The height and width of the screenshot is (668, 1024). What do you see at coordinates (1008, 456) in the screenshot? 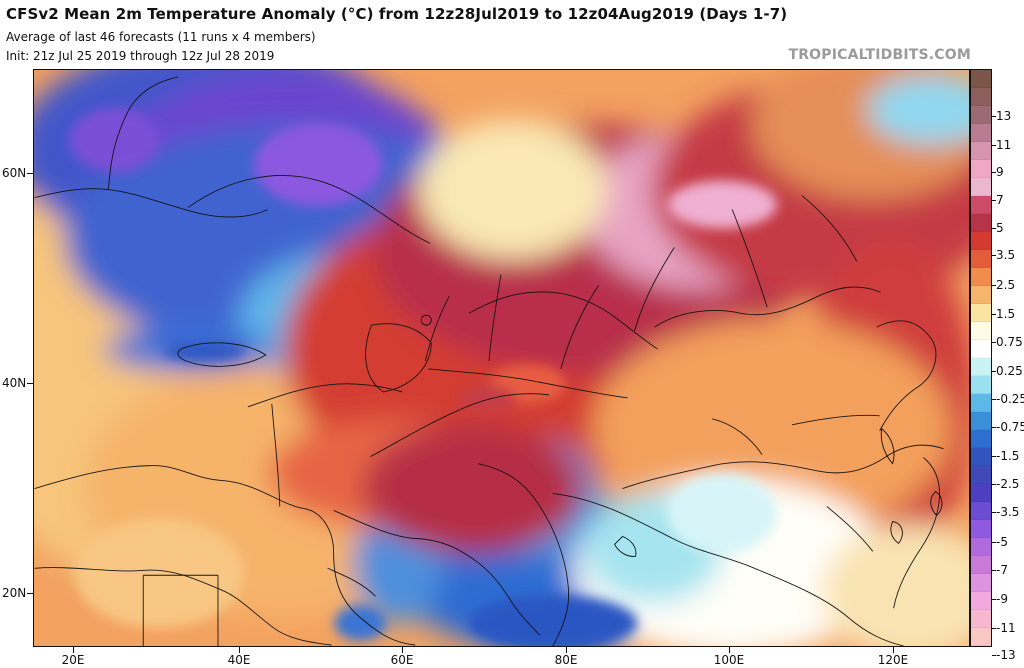
I see `colorbar-label: -1.5` at bounding box center [1008, 456].